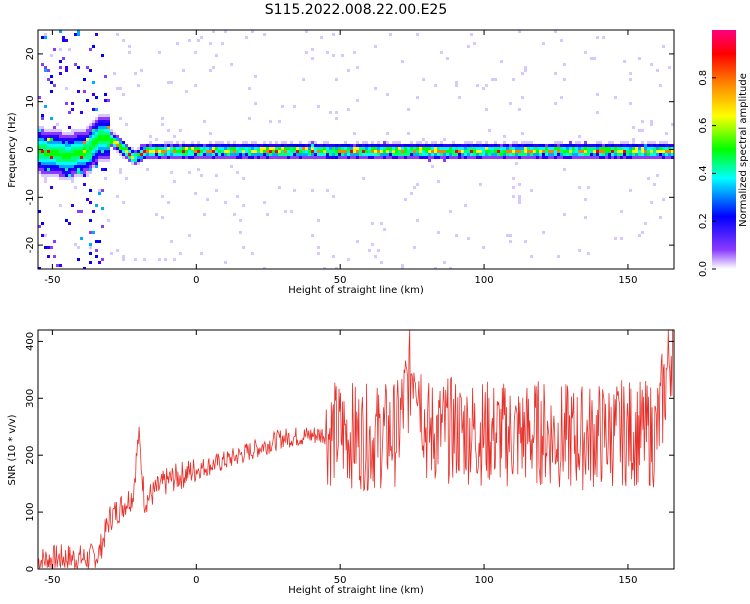  What do you see at coordinates (196, 280) in the screenshot?
I see `spectrogram-x-tick-label: 0` at bounding box center [196, 280].